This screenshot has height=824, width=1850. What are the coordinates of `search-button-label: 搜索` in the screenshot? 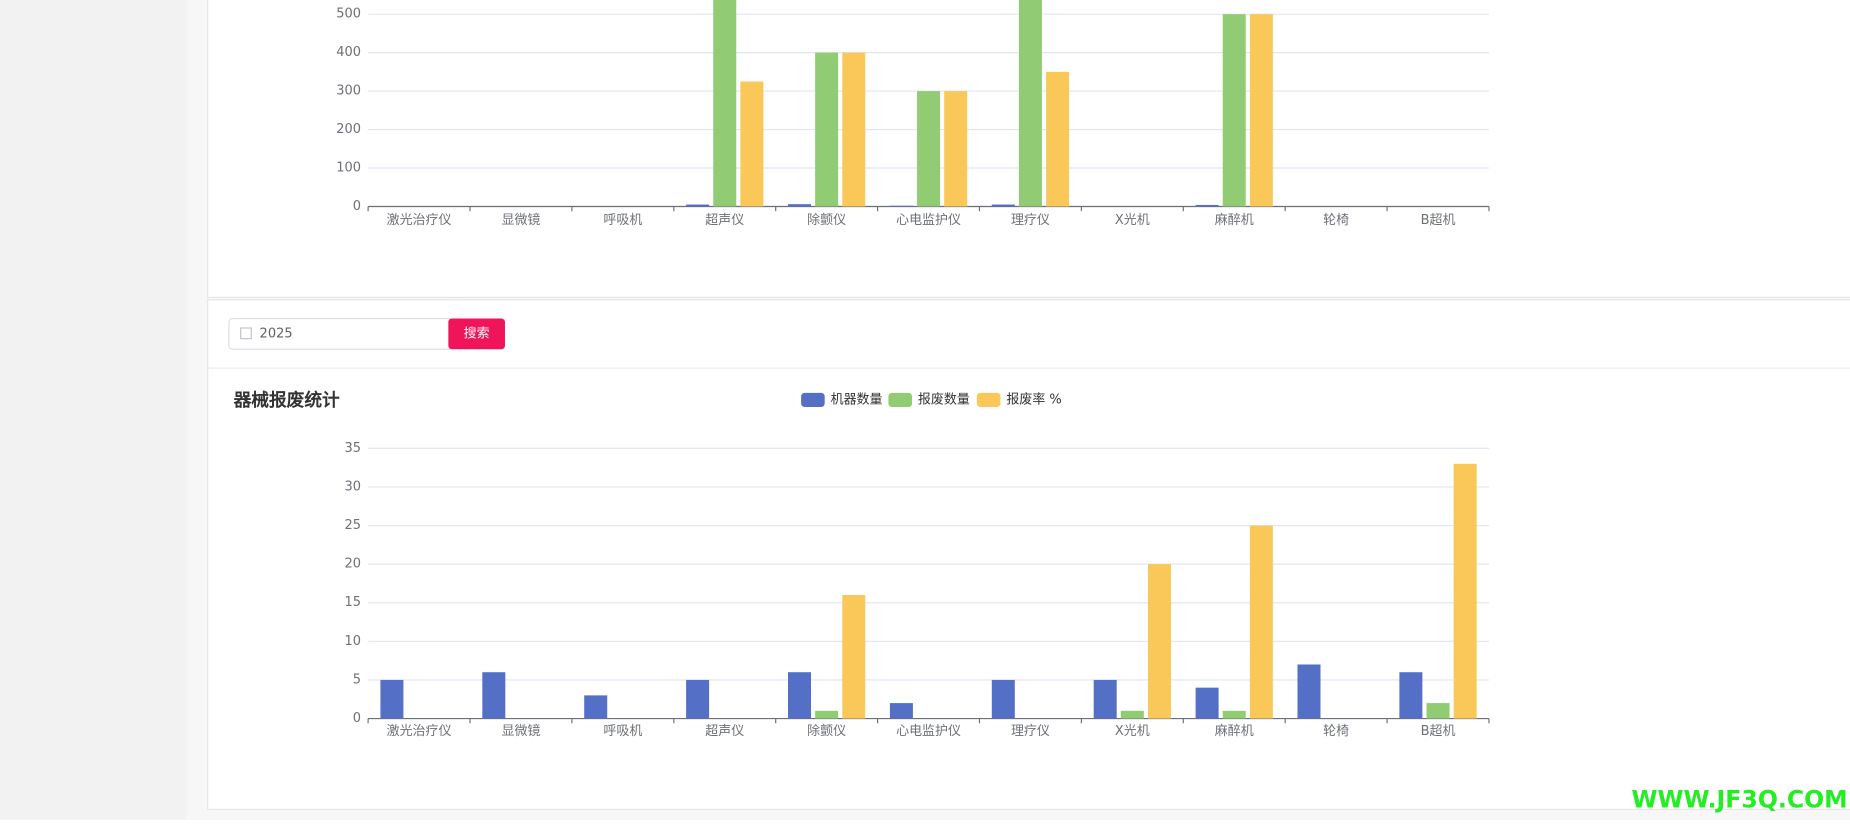 It's located at (477, 333).